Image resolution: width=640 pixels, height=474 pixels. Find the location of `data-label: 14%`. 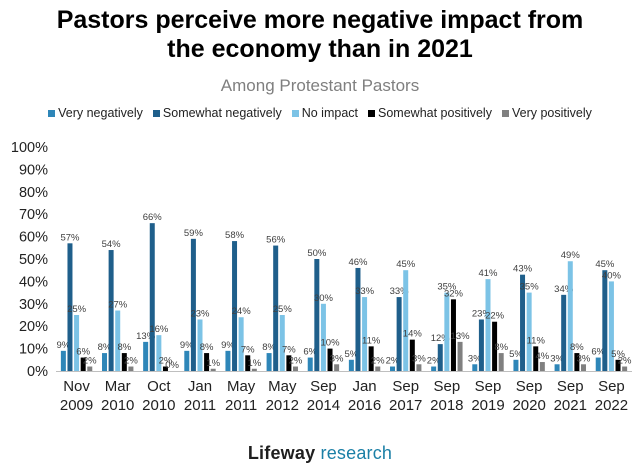

data-label: 14% is located at coordinates (413, 334).